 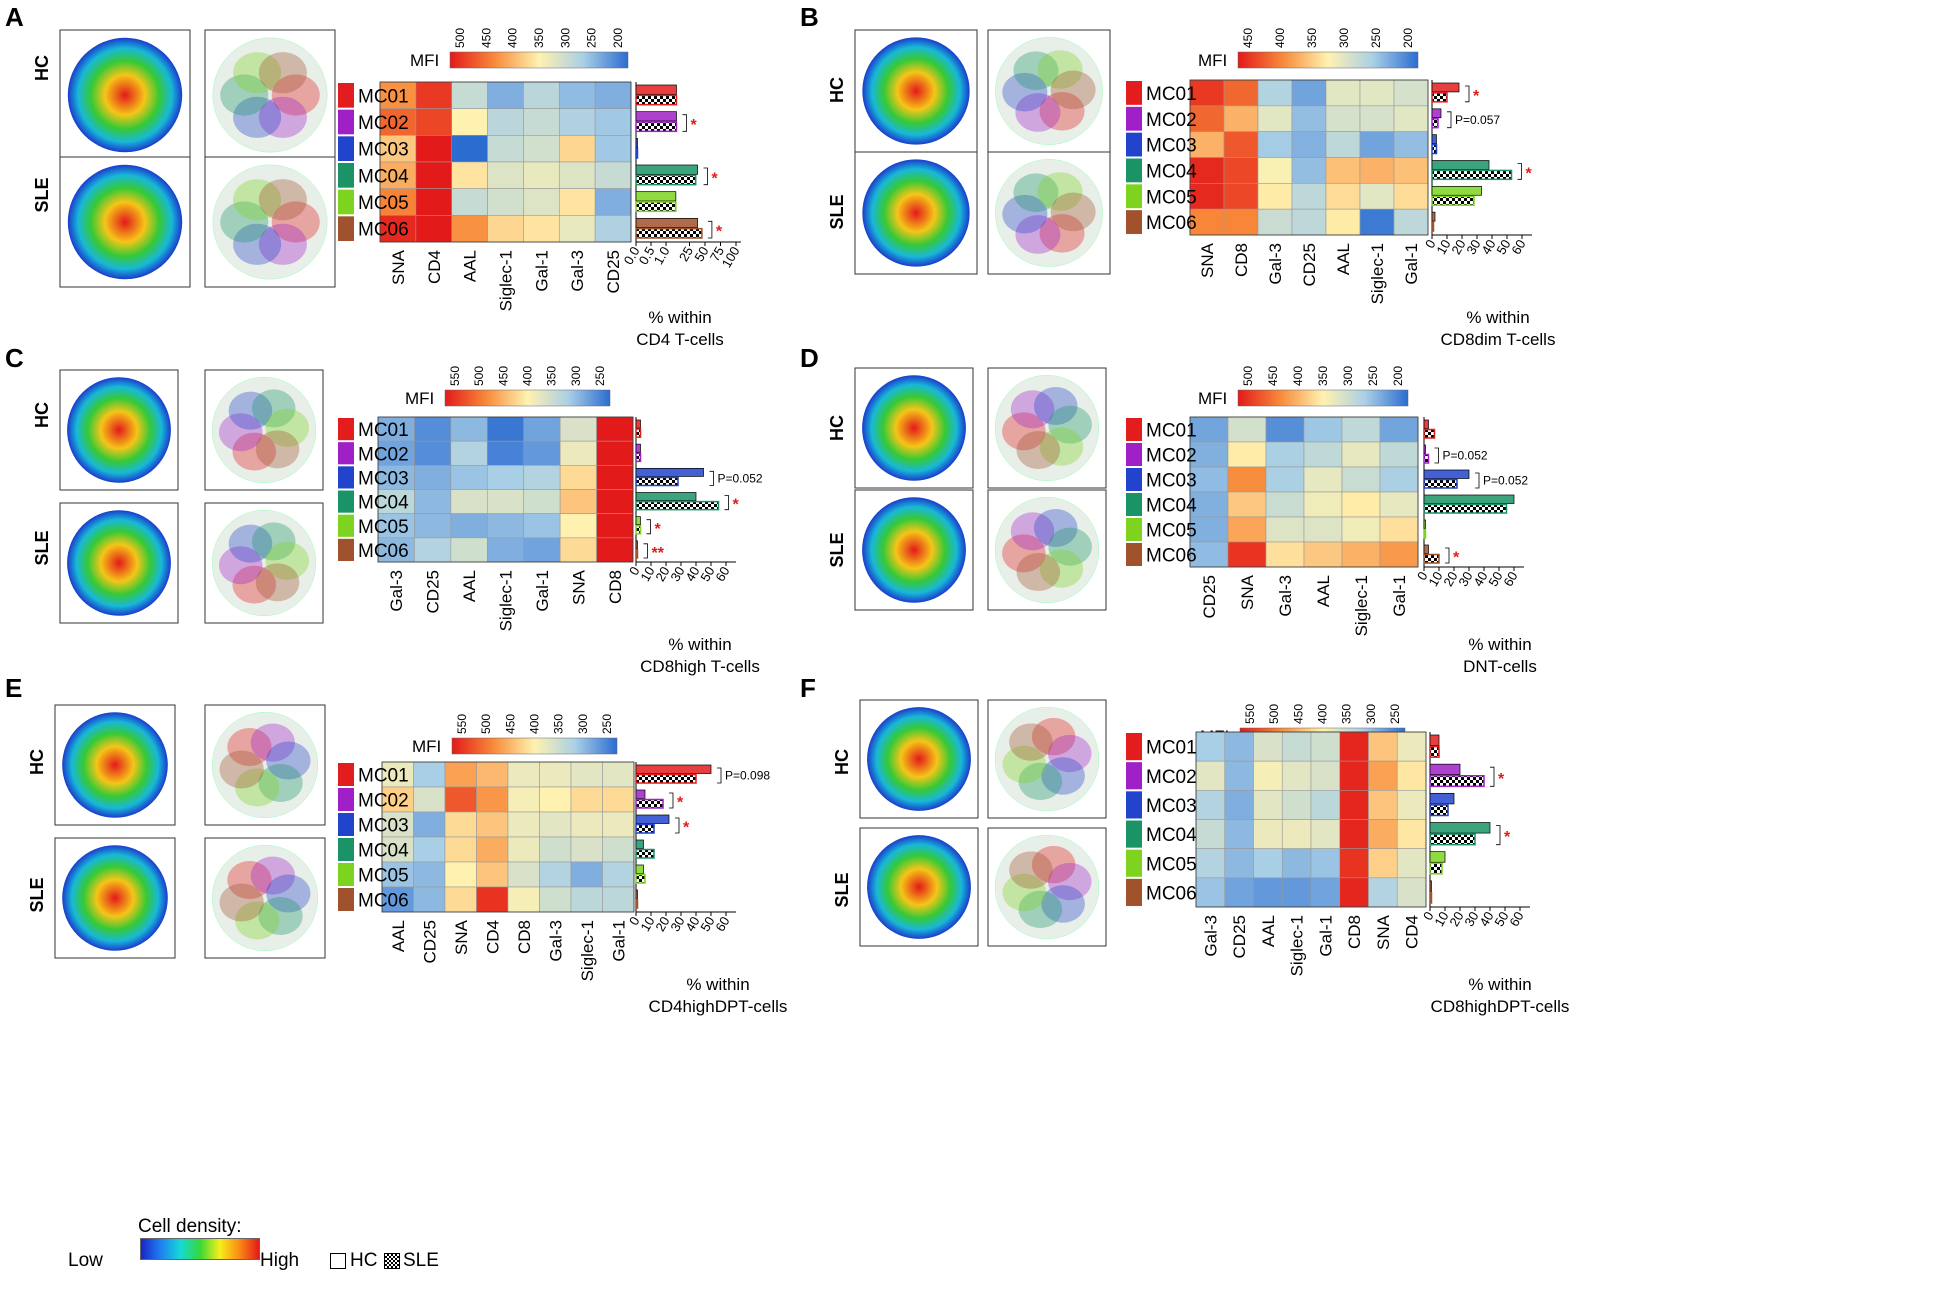 What do you see at coordinates (1171, 94) in the screenshot?
I see `cluster-label-mc01: MC01` at bounding box center [1171, 94].